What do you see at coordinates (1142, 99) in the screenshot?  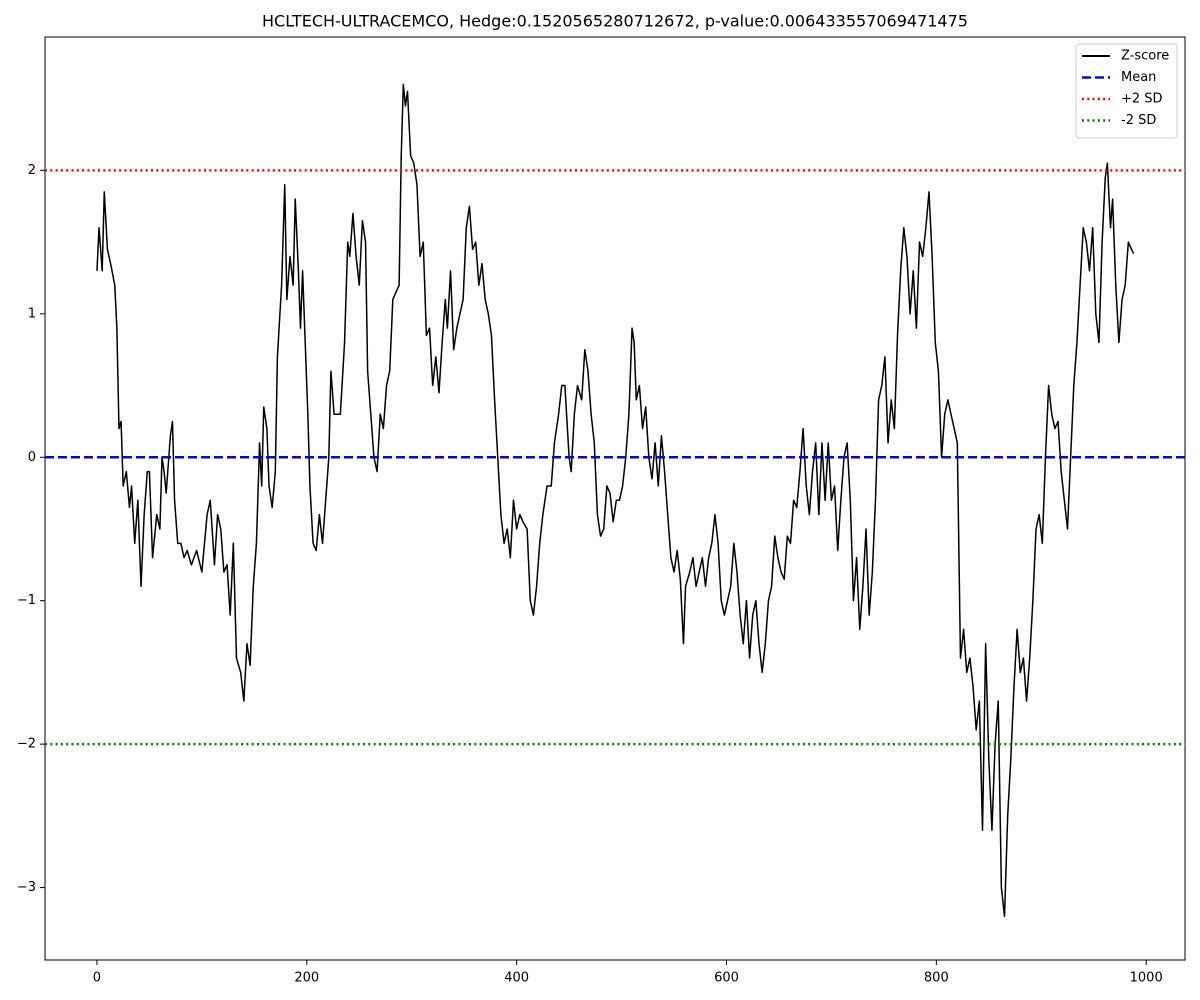 I see `legend-label: +2 SD` at bounding box center [1142, 99].